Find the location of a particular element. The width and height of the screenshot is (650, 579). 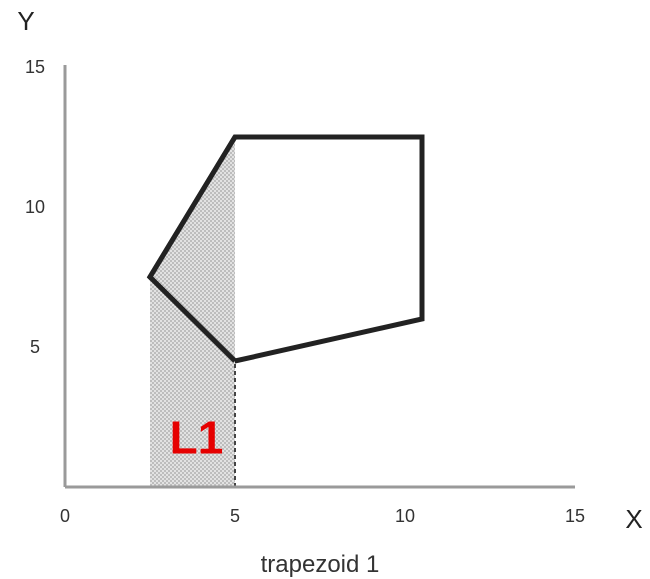

x-tick-label: 5 is located at coordinates (235, 516).